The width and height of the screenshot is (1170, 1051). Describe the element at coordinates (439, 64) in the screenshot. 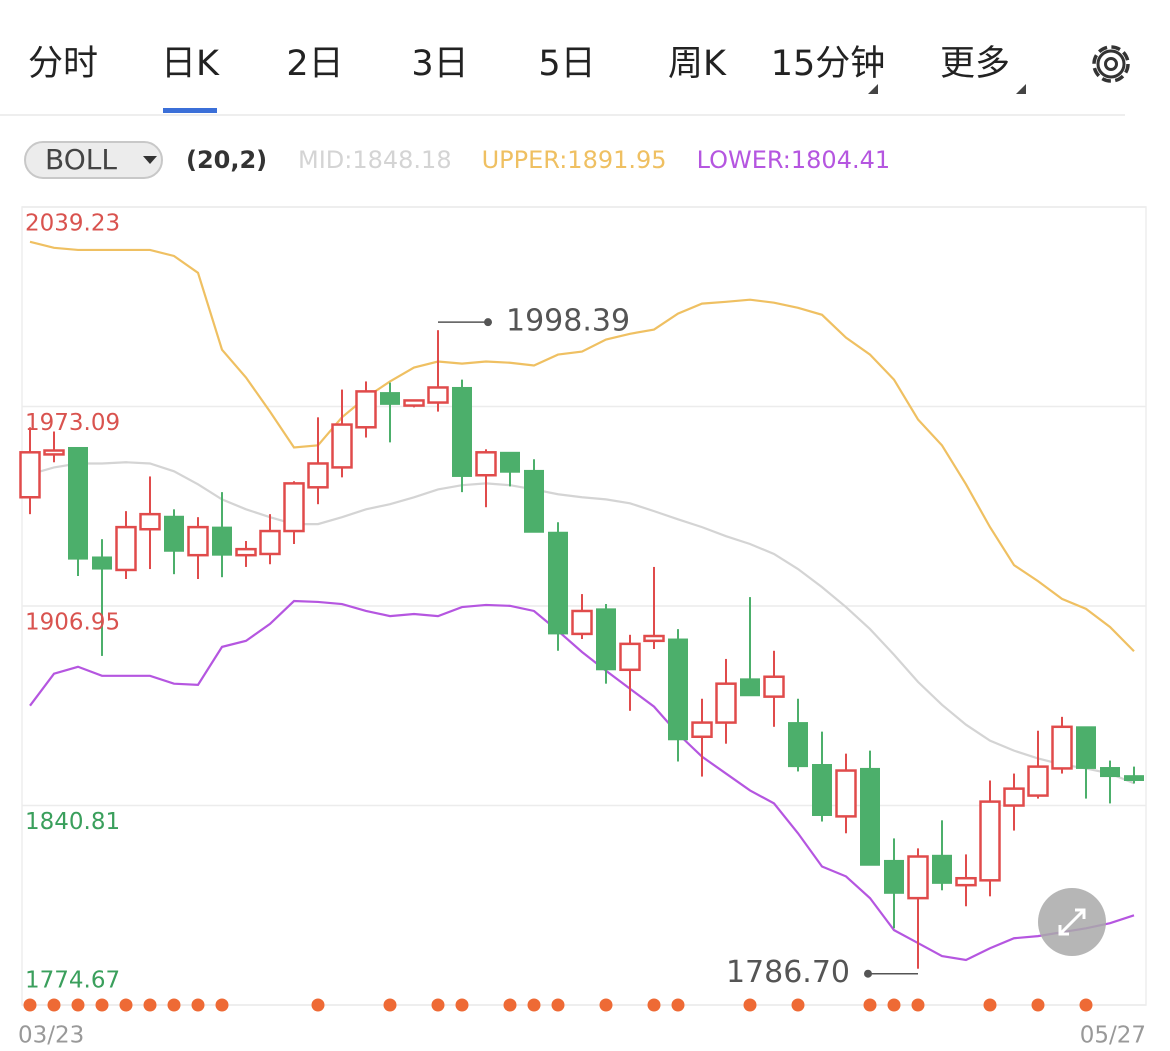

I see `tab: 3日` at that location.